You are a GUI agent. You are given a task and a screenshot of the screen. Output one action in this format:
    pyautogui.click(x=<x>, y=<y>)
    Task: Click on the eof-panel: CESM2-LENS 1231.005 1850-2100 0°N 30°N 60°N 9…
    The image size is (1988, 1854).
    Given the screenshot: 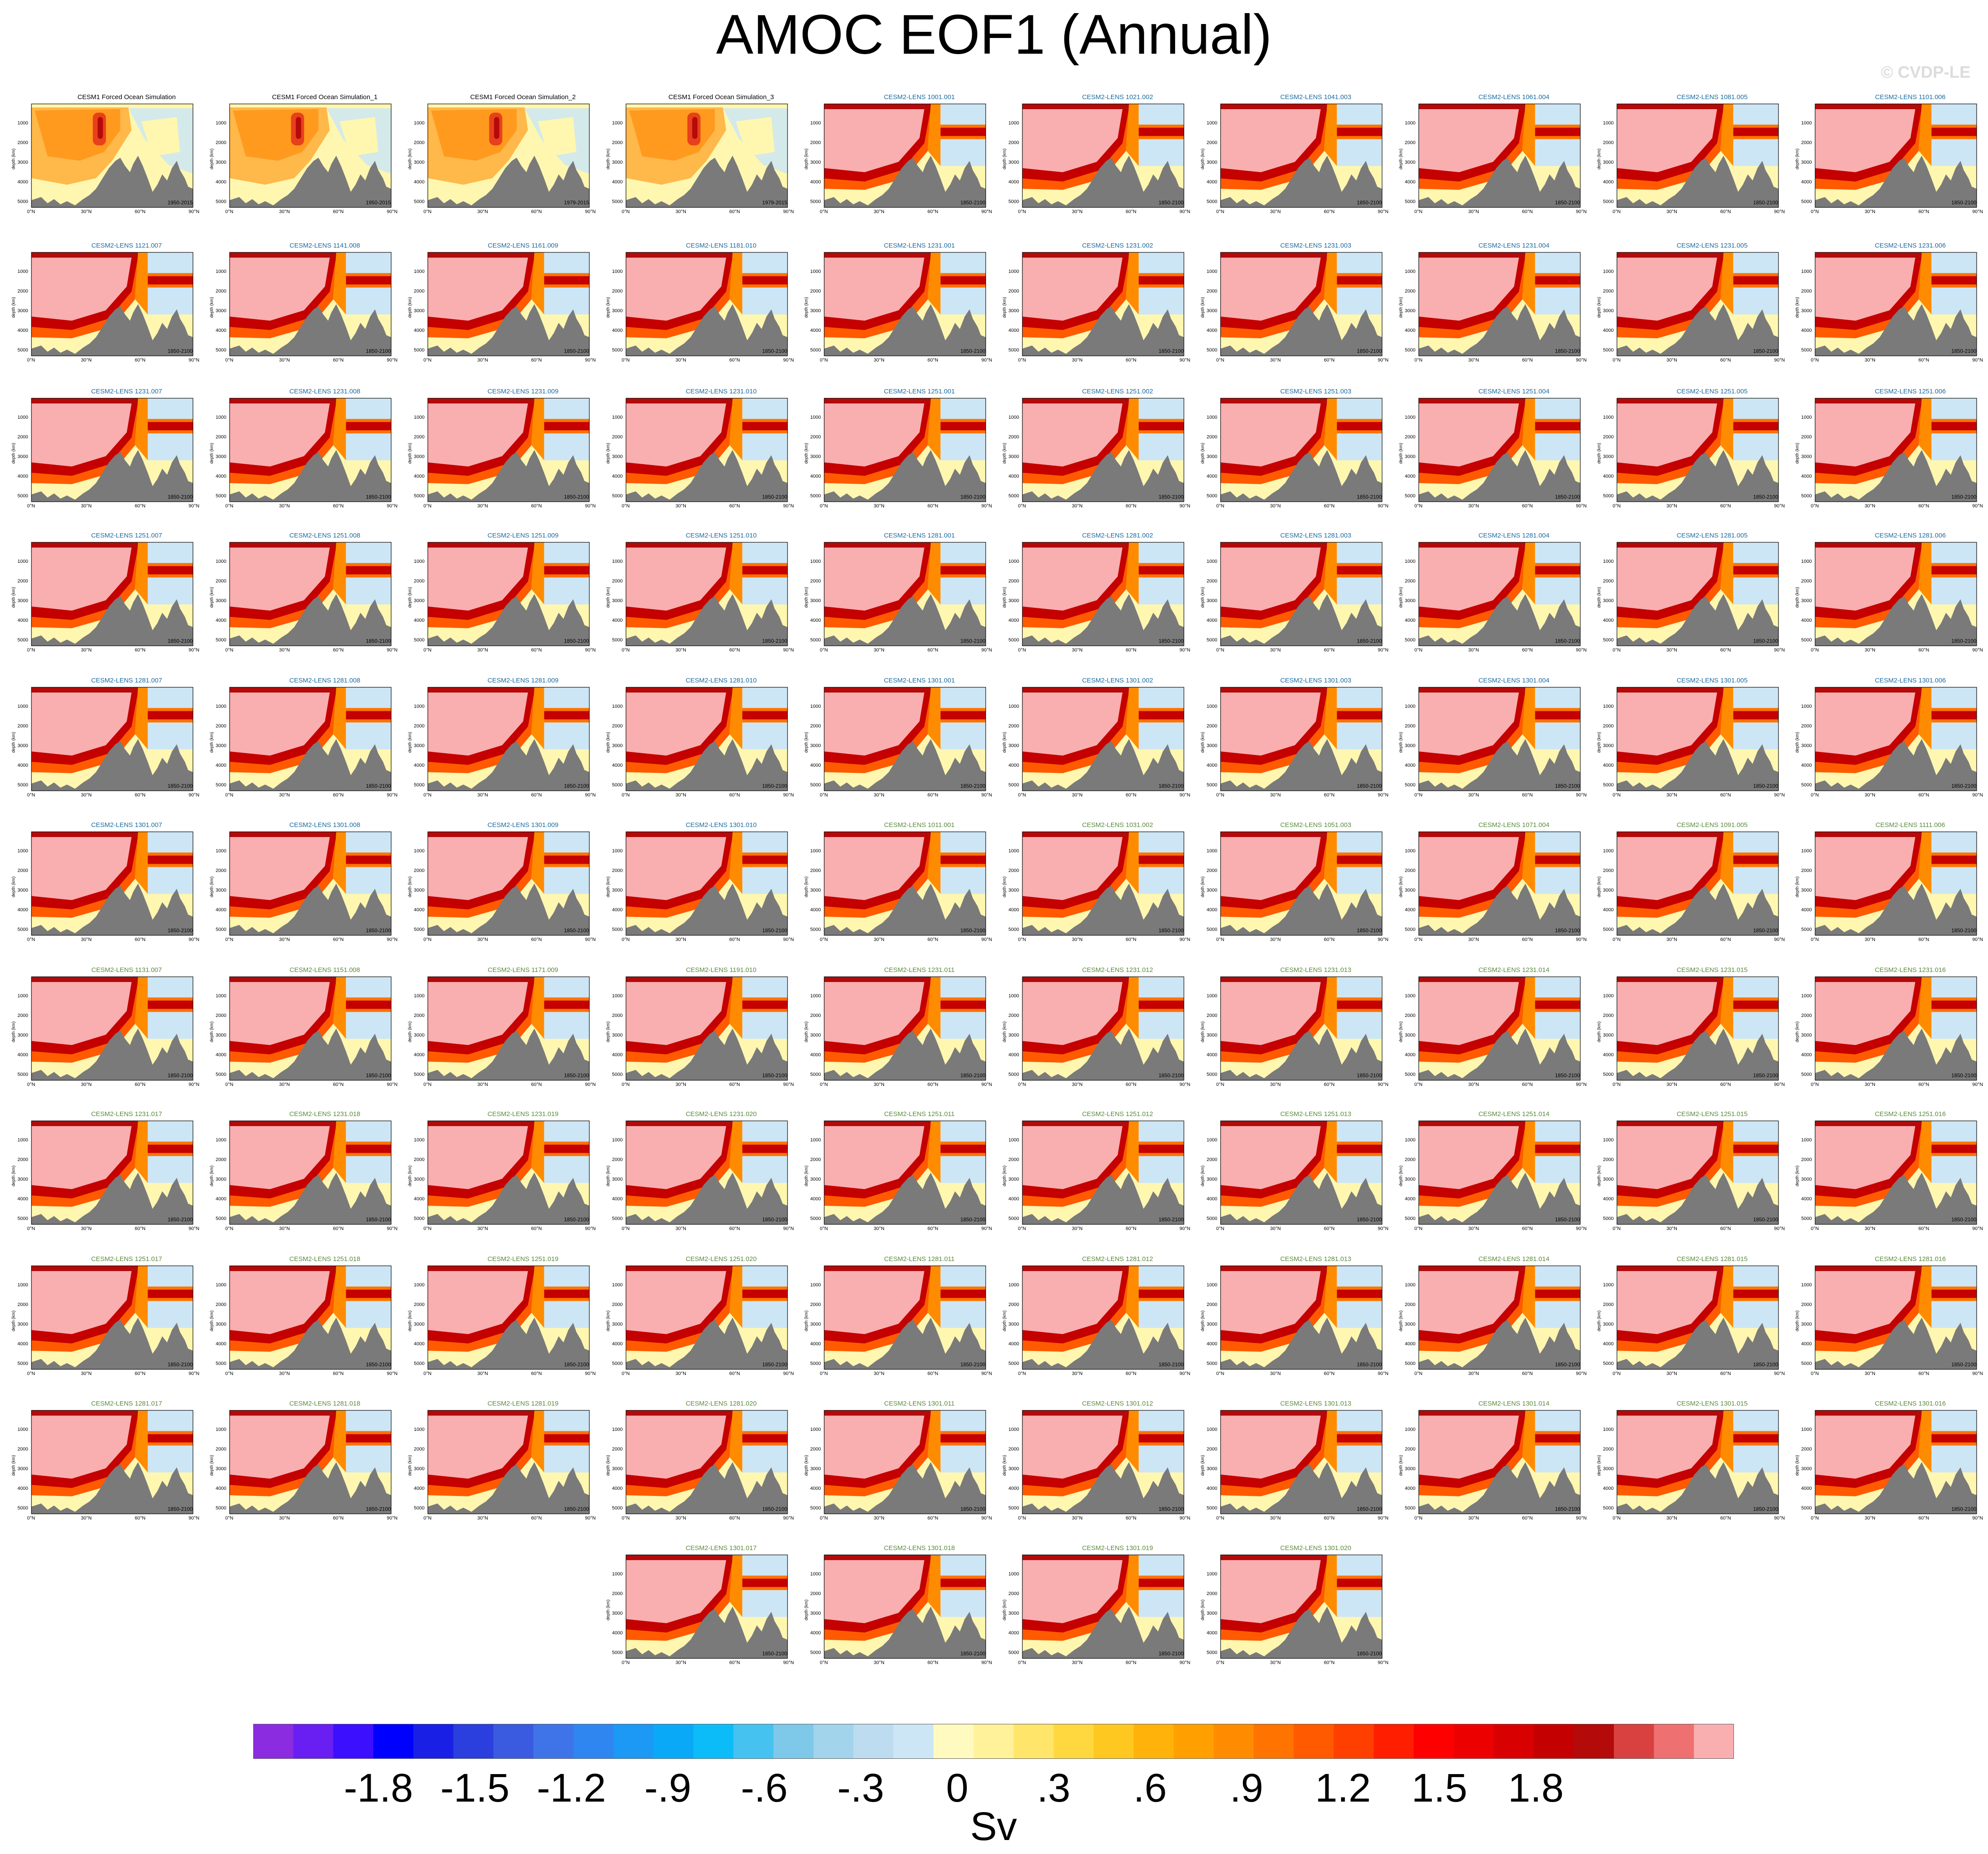 What is the action you would take?
    pyautogui.click(x=1704, y=312)
    